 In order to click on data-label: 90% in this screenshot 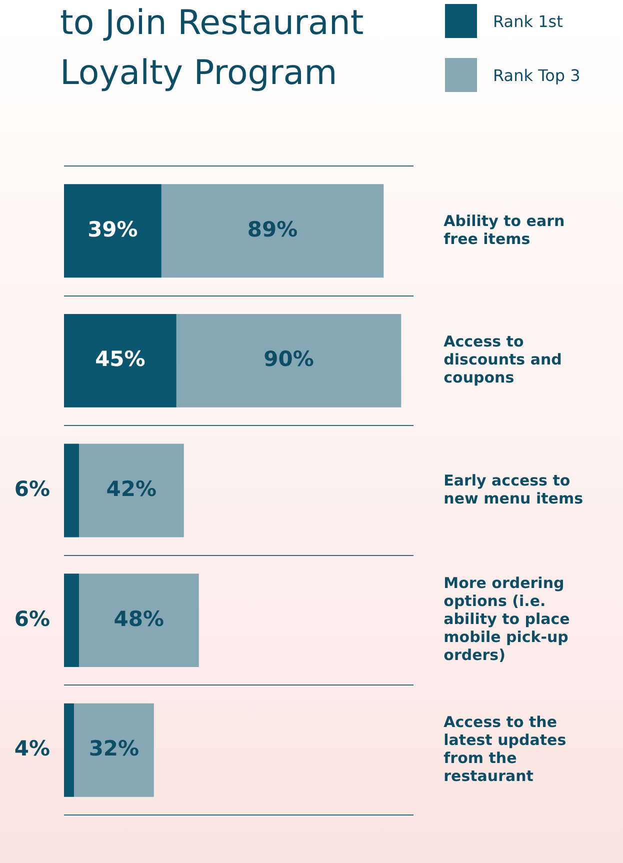, I will do `click(289, 359)`.